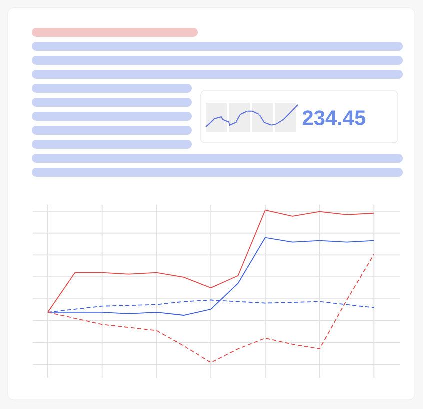 Image resolution: width=423 pixels, height=409 pixels. What do you see at coordinates (334, 118) in the screenshot?
I see `text: 234.45` at bounding box center [334, 118].